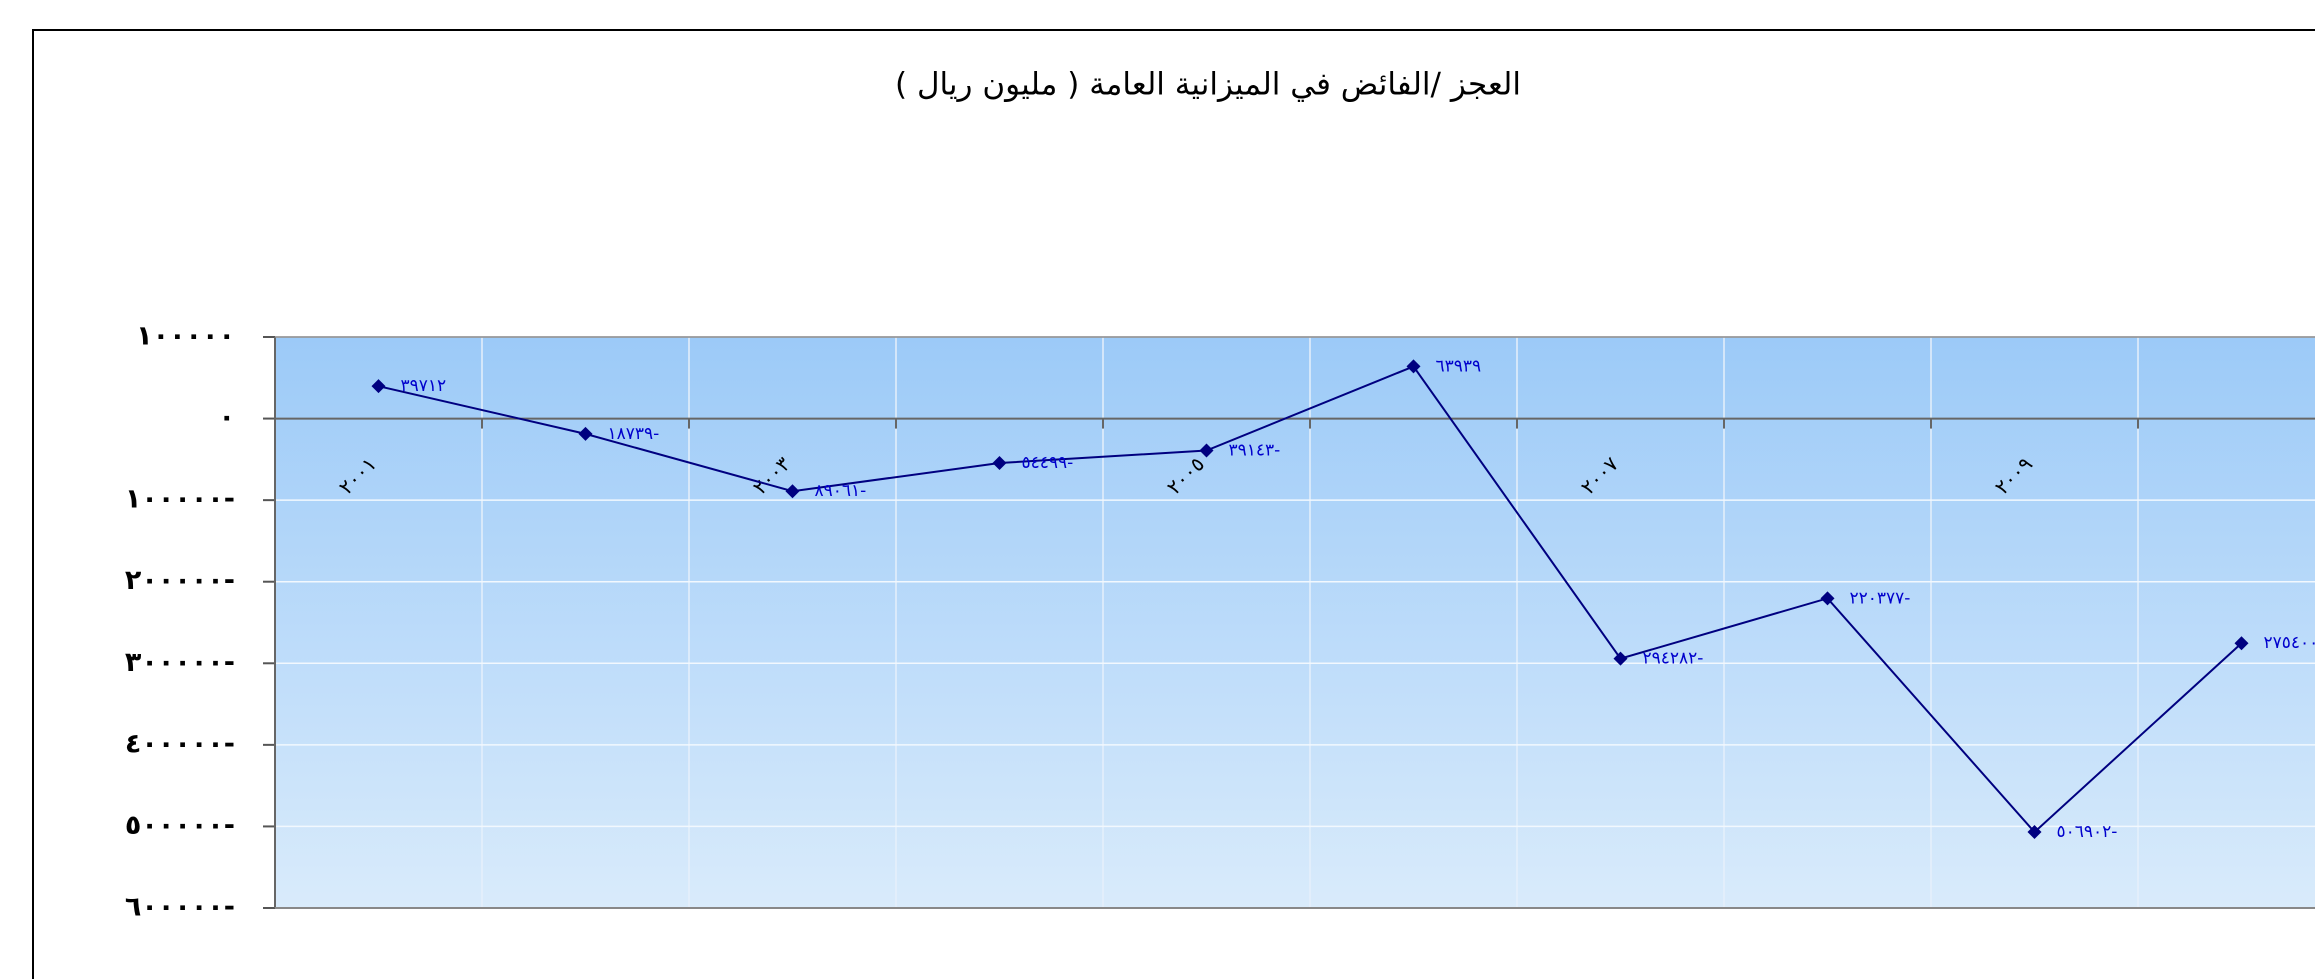 This screenshot has width=2315, height=979. What do you see at coordinates (1673, 659) in the screenshot?
I see `data-label: ٢٩٤٢٨٢-` at bounding box center [1673, 659].